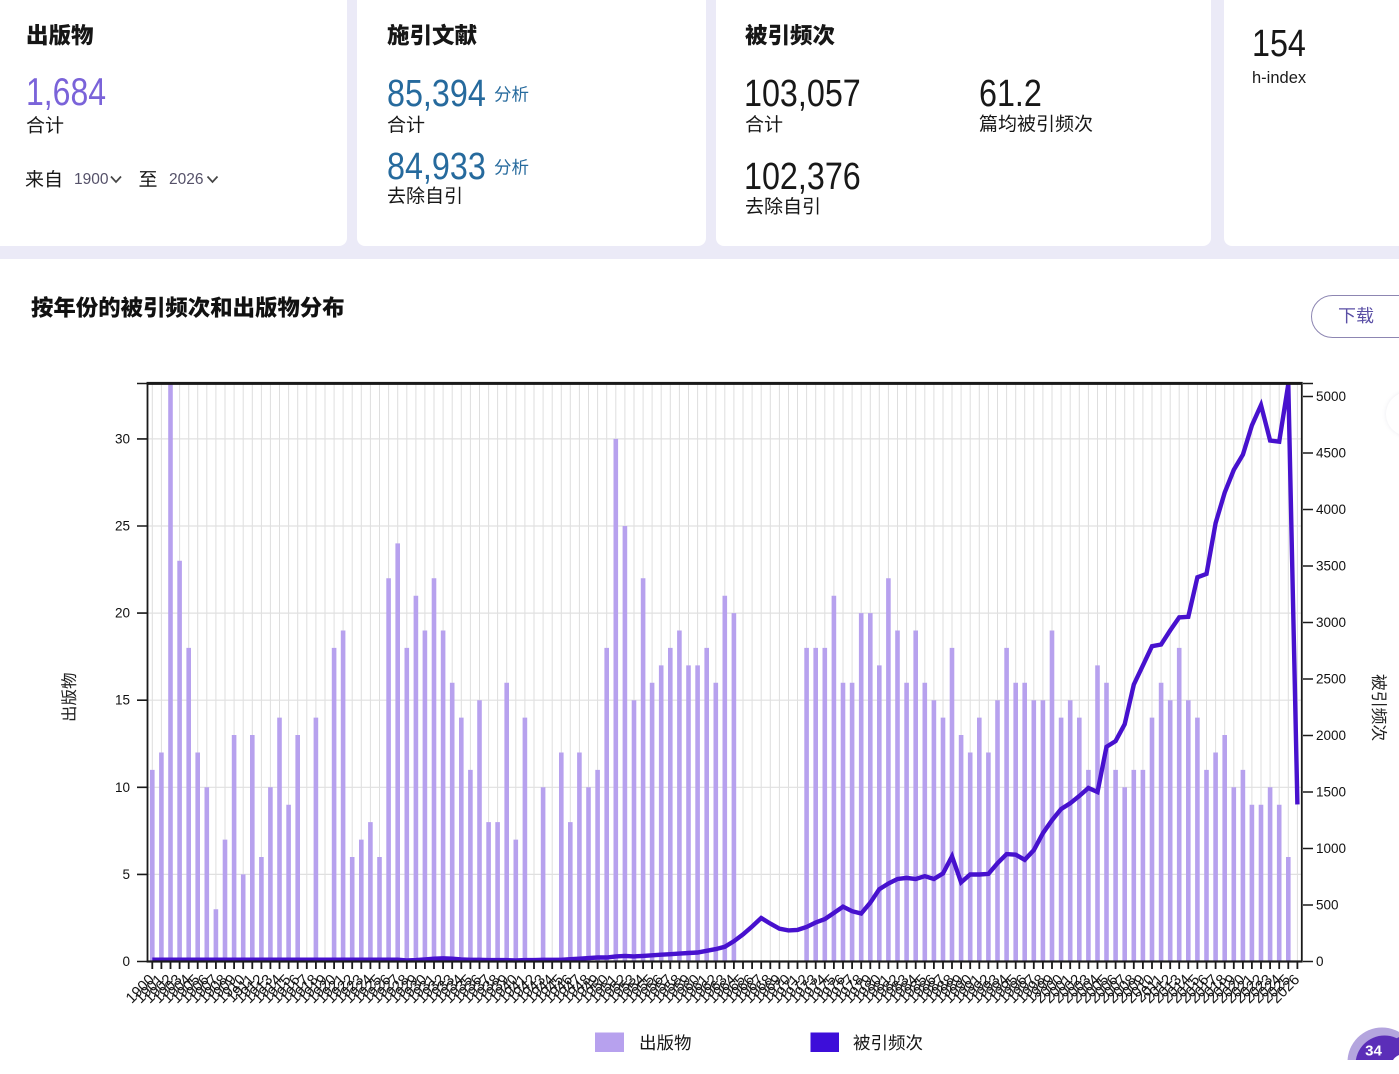  I want to click on svg-text: 15, so click(122, 700).